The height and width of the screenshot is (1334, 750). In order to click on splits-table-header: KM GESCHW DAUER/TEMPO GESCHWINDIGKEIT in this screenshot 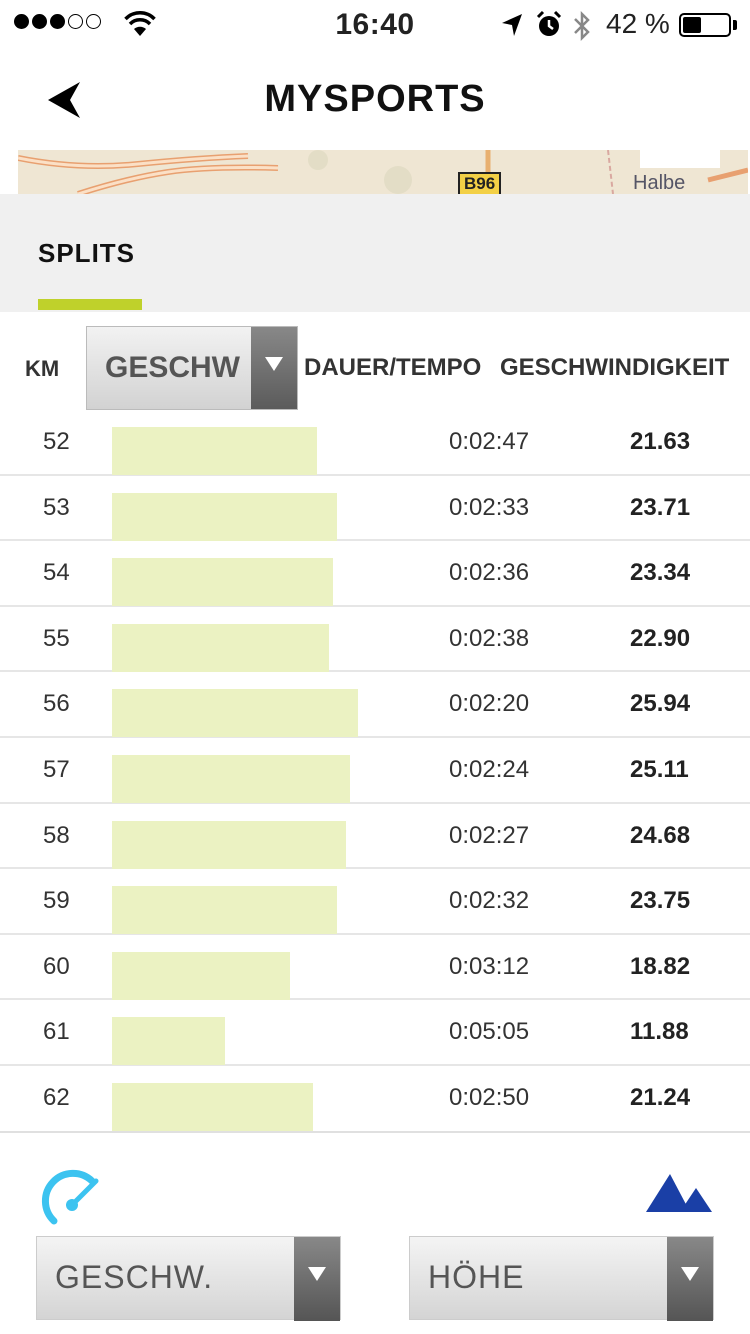, I will do `click(375, 365)`.